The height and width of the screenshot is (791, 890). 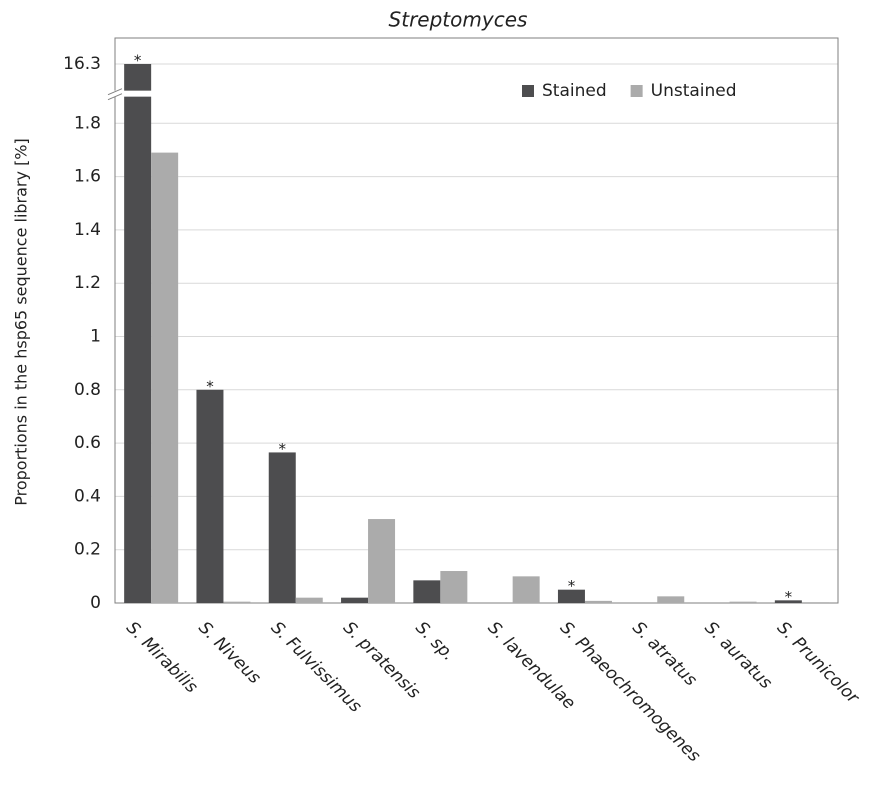 I want to click on y-tick-label: 1.8, so click(x=87, y=123).